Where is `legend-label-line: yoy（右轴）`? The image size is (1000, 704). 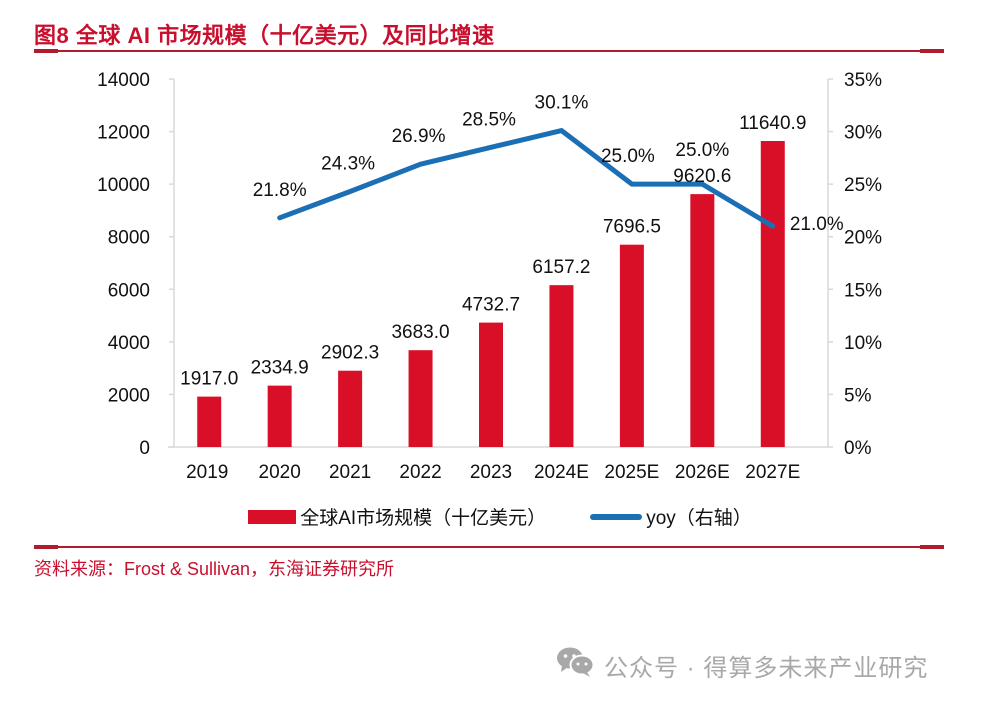 legend-label-line: yoy（右轴） is located at coordinates (699, 518).